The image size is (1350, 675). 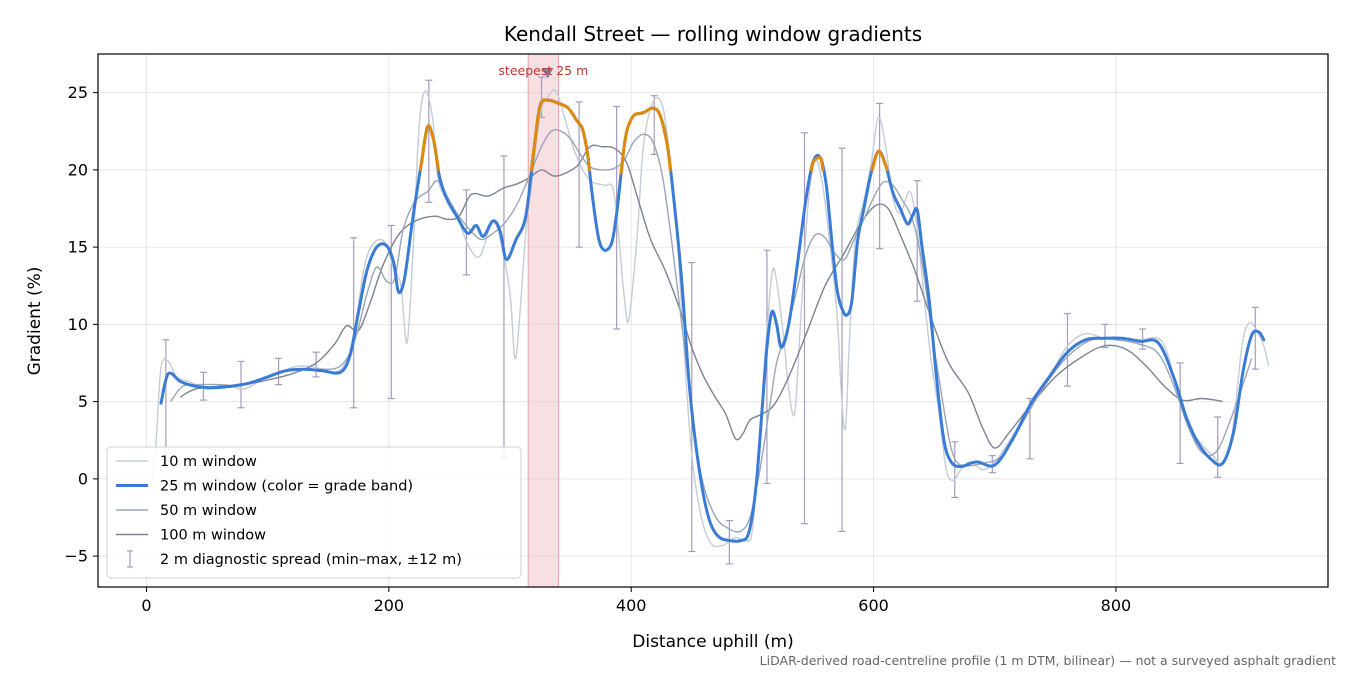 I want to click on legend-entry: 2 m diagnostic spread (min–max, ±12 m), so click(x=294, y=559).